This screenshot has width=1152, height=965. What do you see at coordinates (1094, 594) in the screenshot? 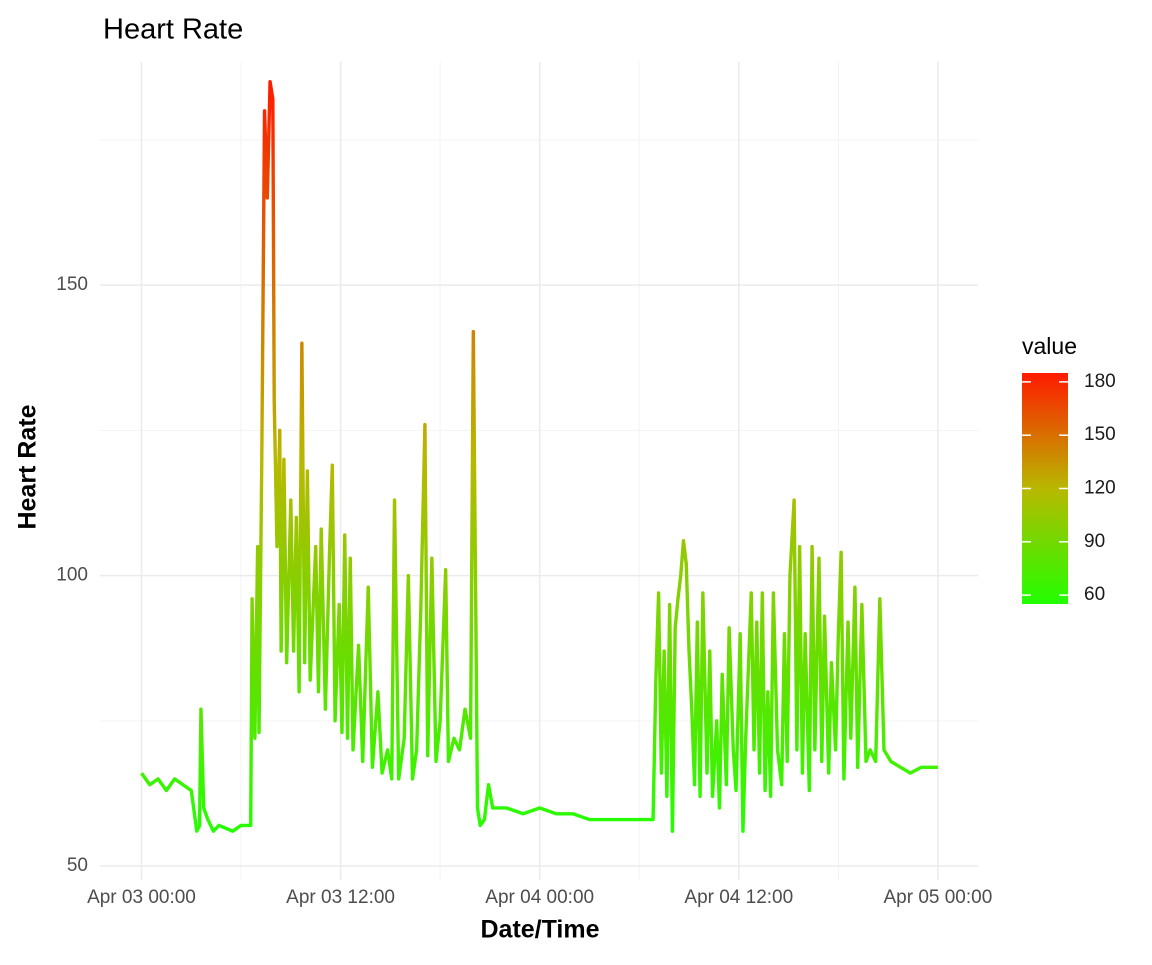
I see `legend-tick-label: 60` at bounding box center [1094, 594].